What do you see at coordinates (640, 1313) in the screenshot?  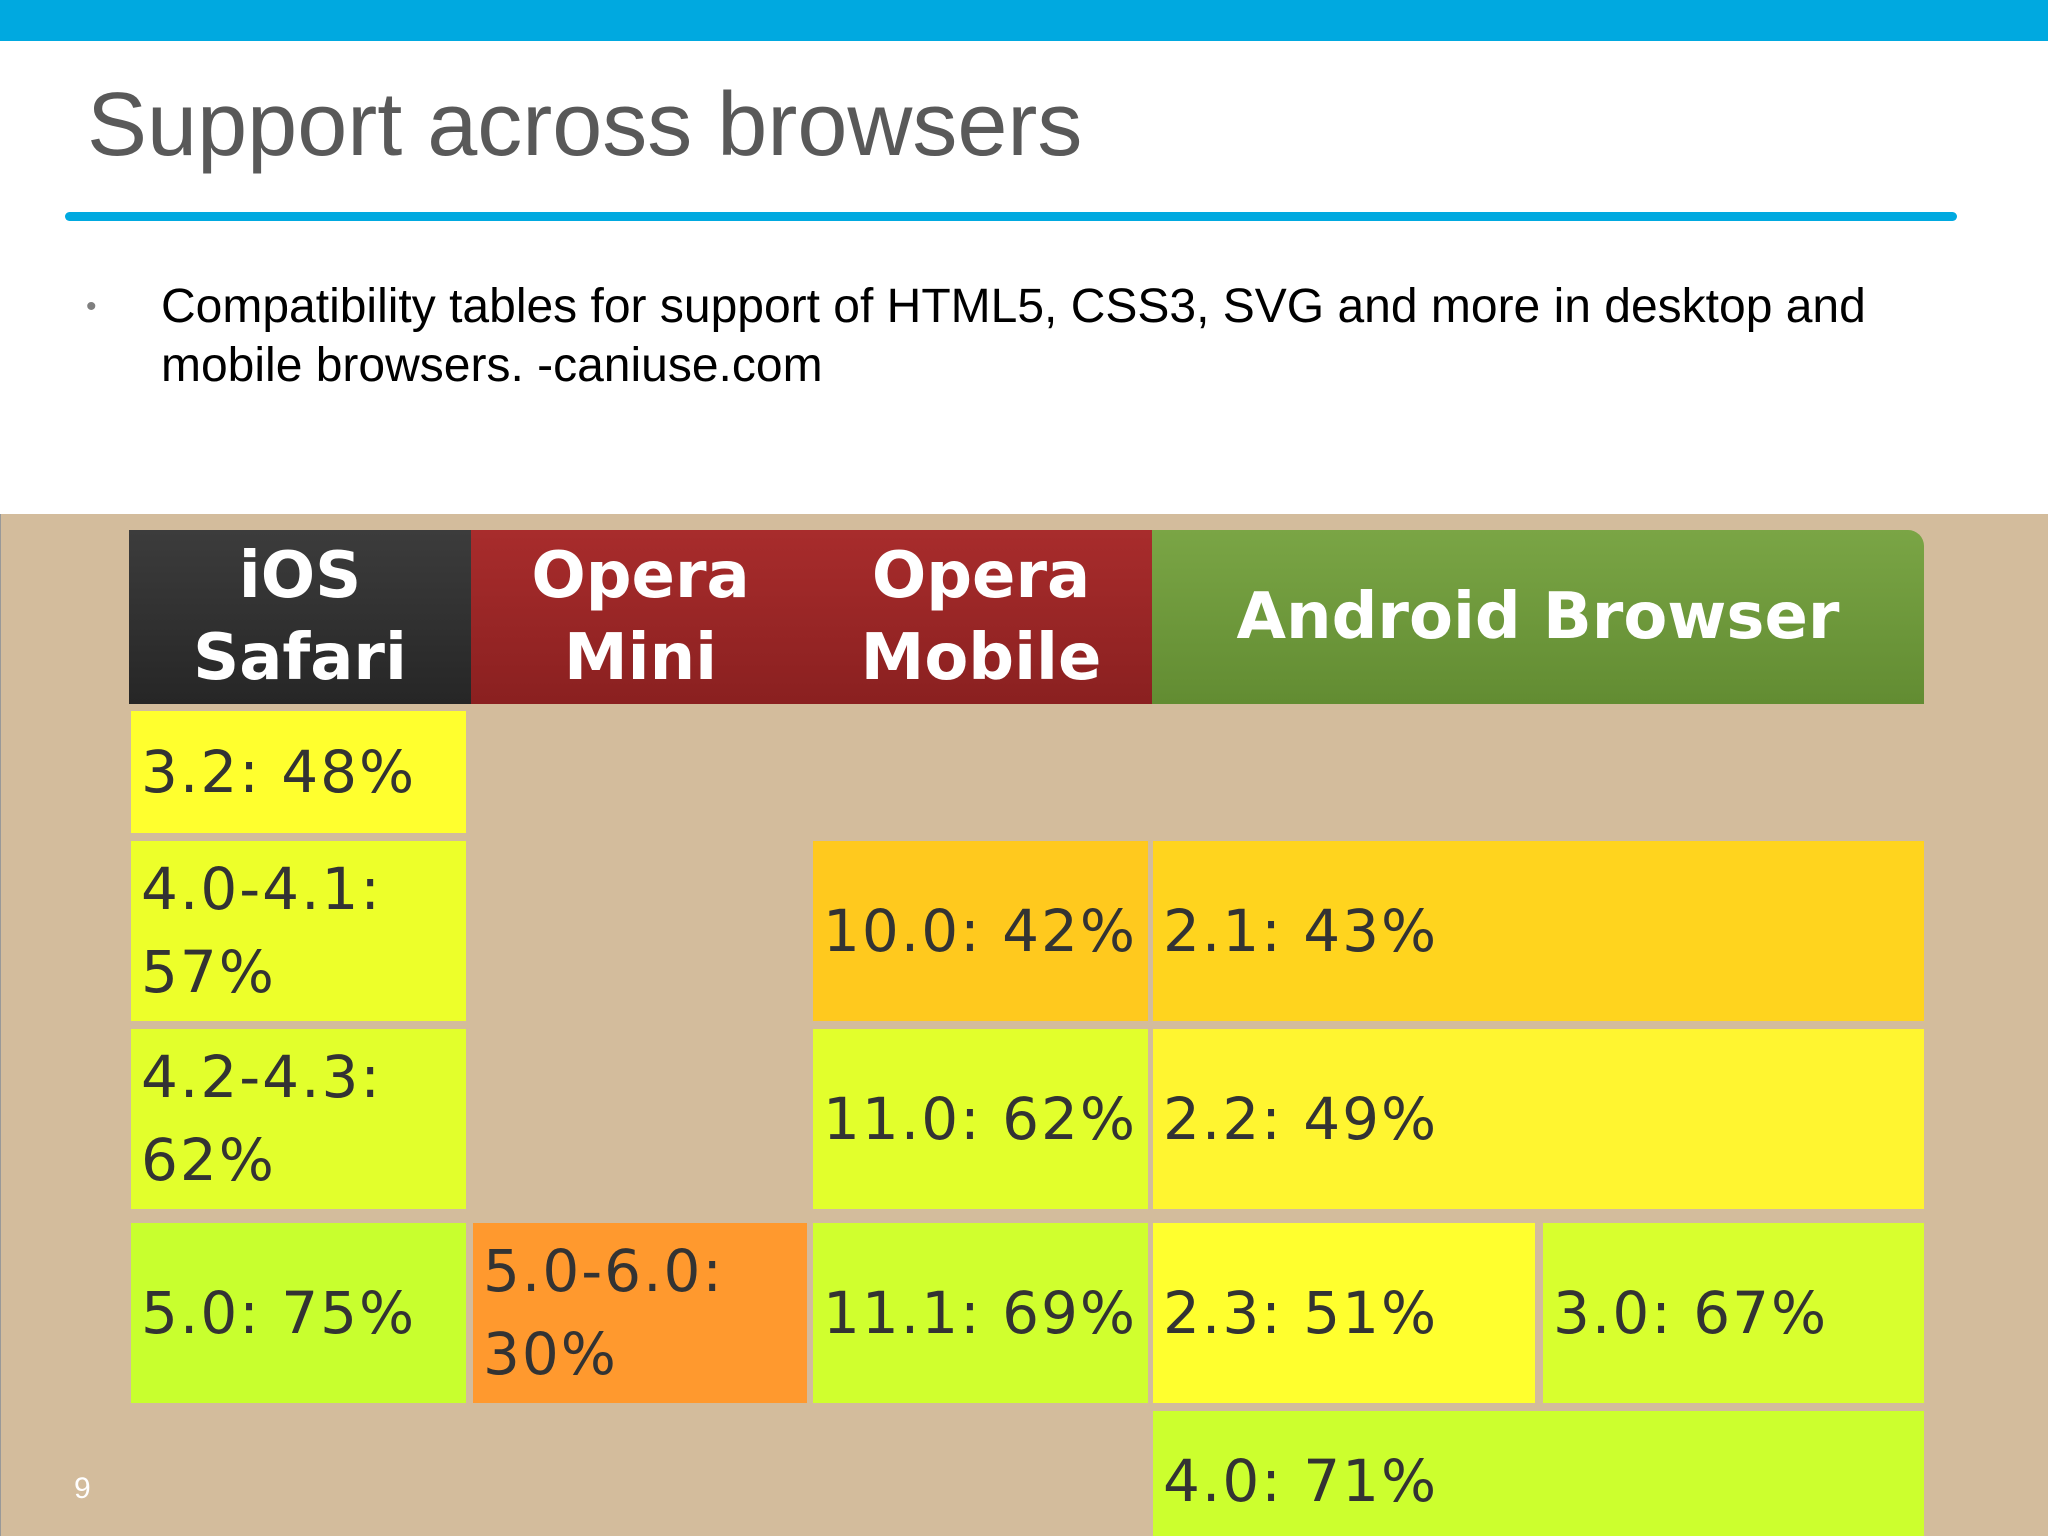 I see `cell-opera-mini-5-0: 5.0-6.0: 30%` at bounding box center [640, 1313].